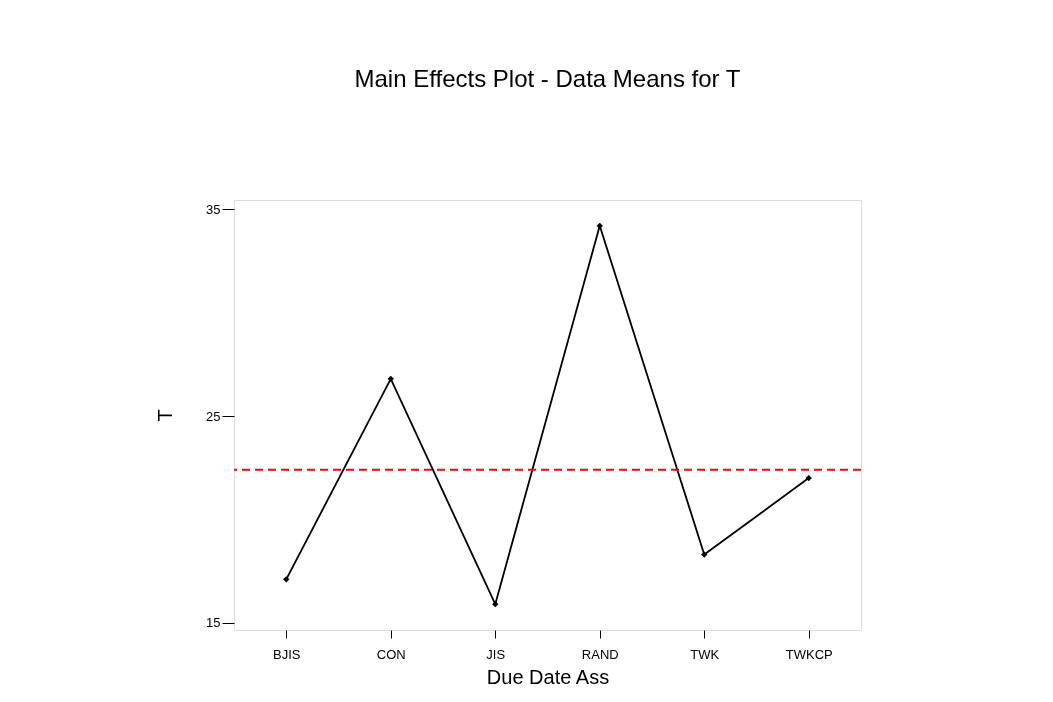 Image resolution: width=1053 pixels, height=702 pixels. I want to click on x-axis-title: Due Date Ass, so click(548, 676).